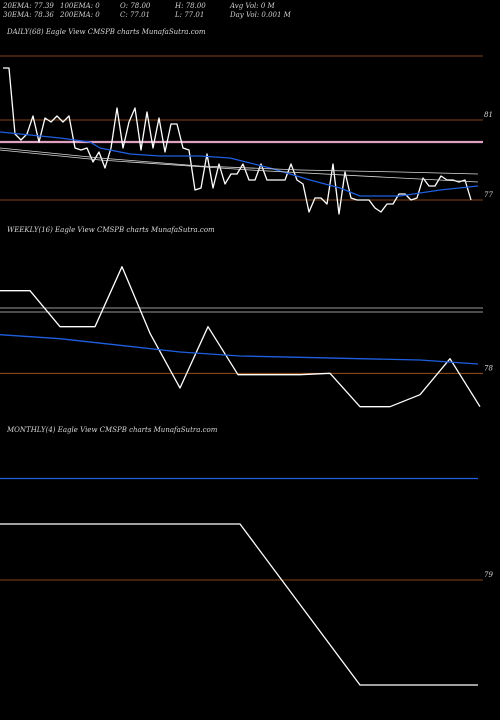 The width and height of the screenshot is (500, 720). Describe the element at coordinates (239, 161) in the screenshot. I see `ema-long-series-line` at that location.